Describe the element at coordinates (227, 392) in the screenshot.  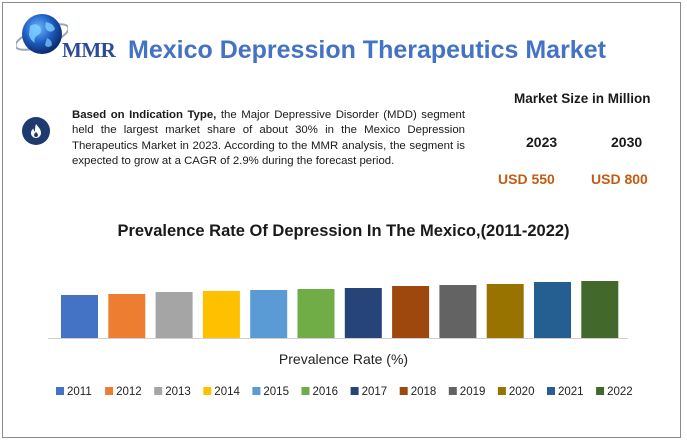
I see `legend-label-2014: 2014` at that location.